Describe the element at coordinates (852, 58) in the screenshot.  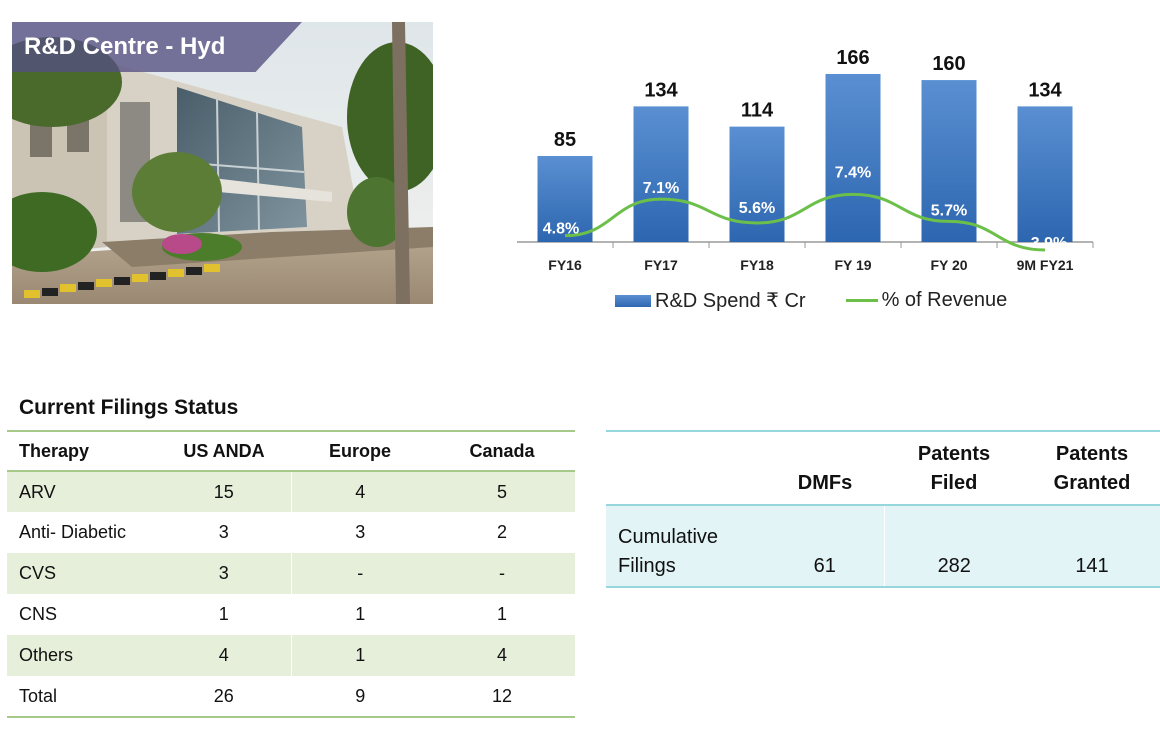
I see `bar-value-label: 166` at that location.